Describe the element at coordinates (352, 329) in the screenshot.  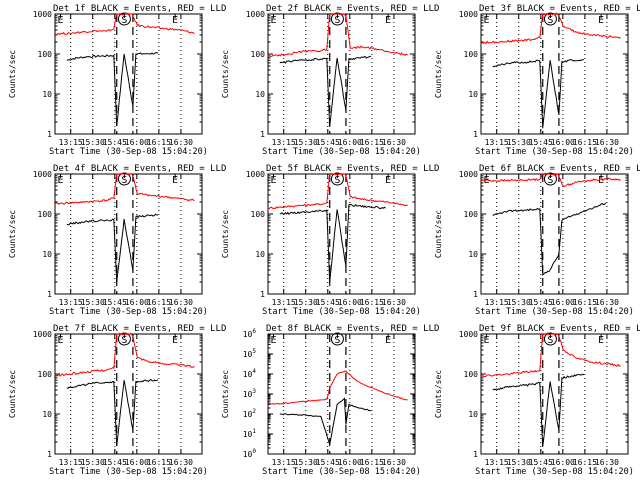
I see `panel-title: Det 8f BLACK = Events, RED = LLD` at that location.